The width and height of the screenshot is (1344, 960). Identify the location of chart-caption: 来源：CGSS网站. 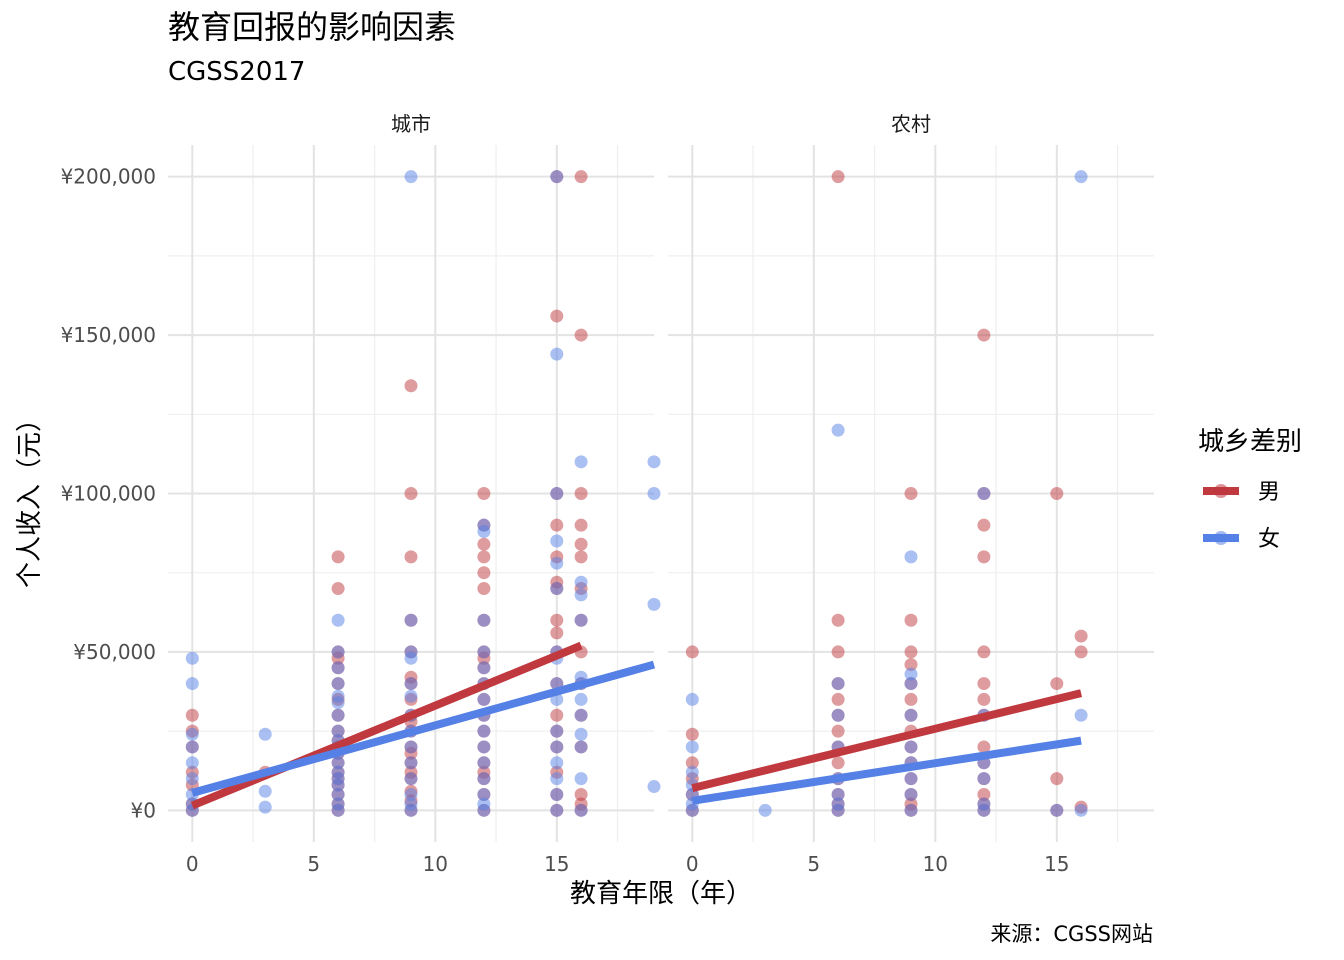
(1071, 934).